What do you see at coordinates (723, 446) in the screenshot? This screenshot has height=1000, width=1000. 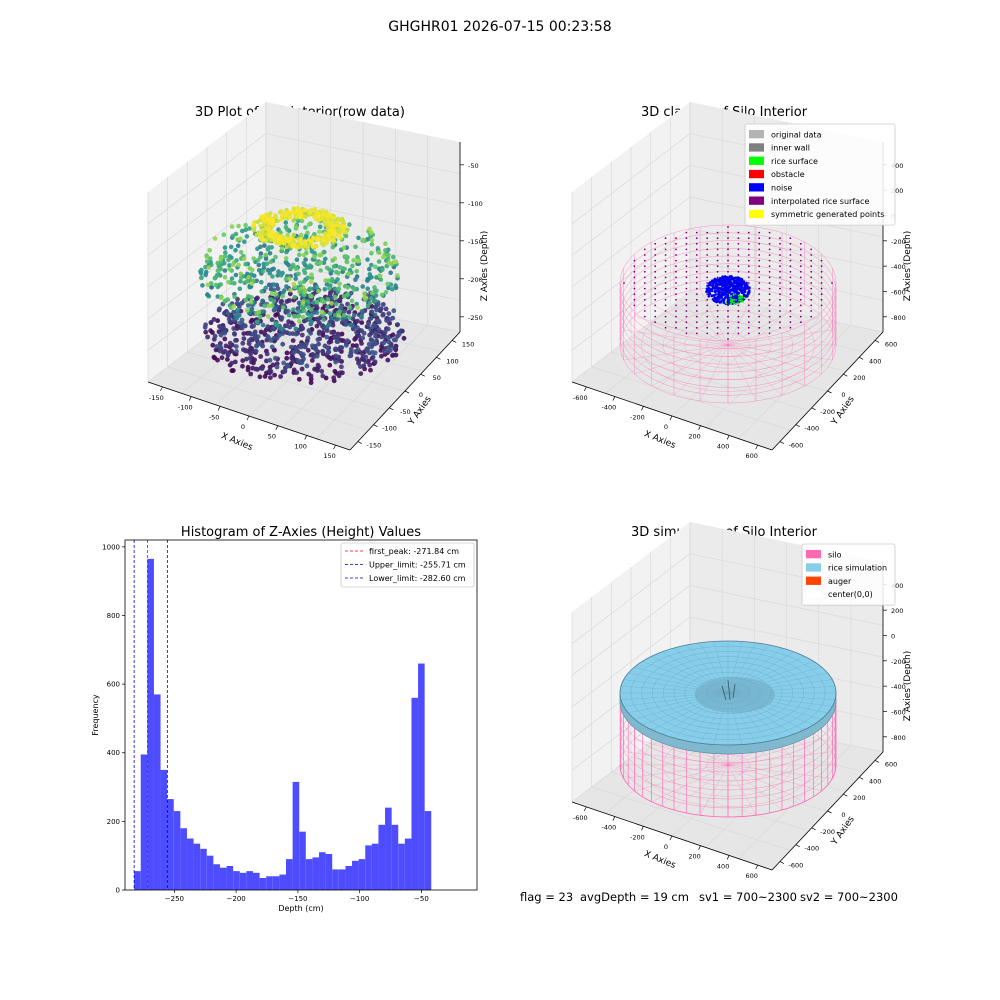 I see `x-tick-label: 400` at bounding box center [723, 446].